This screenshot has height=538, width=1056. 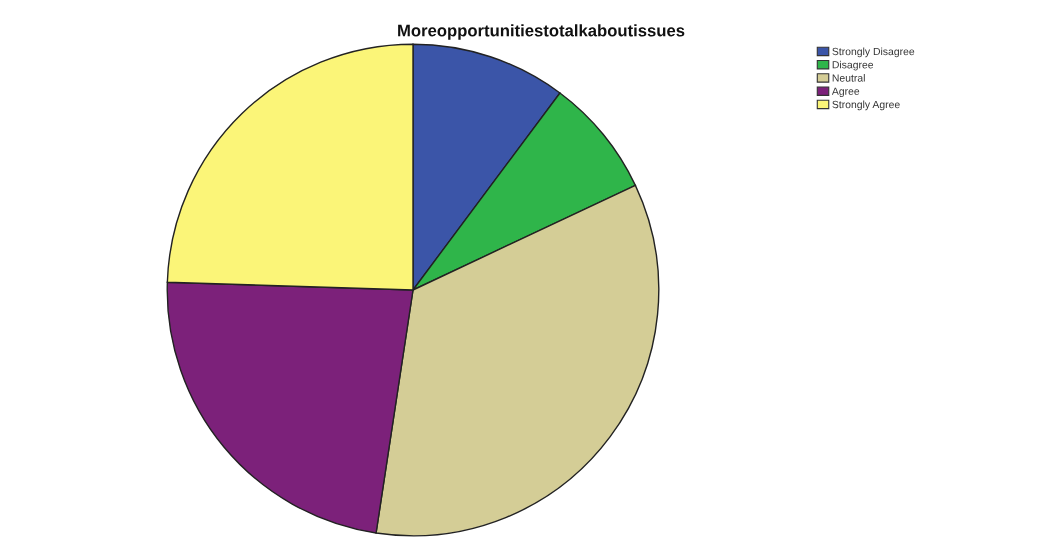 I want to click on legend-label: Neutral, so click(x=848, y=78).